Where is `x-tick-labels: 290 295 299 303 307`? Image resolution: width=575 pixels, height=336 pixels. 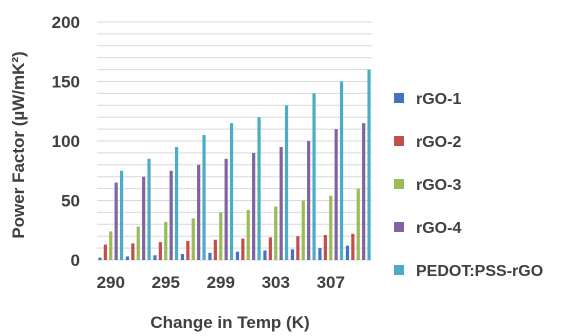
x-tick-labels: 290 295 299 303 307 is located at coordinates (221, 282).